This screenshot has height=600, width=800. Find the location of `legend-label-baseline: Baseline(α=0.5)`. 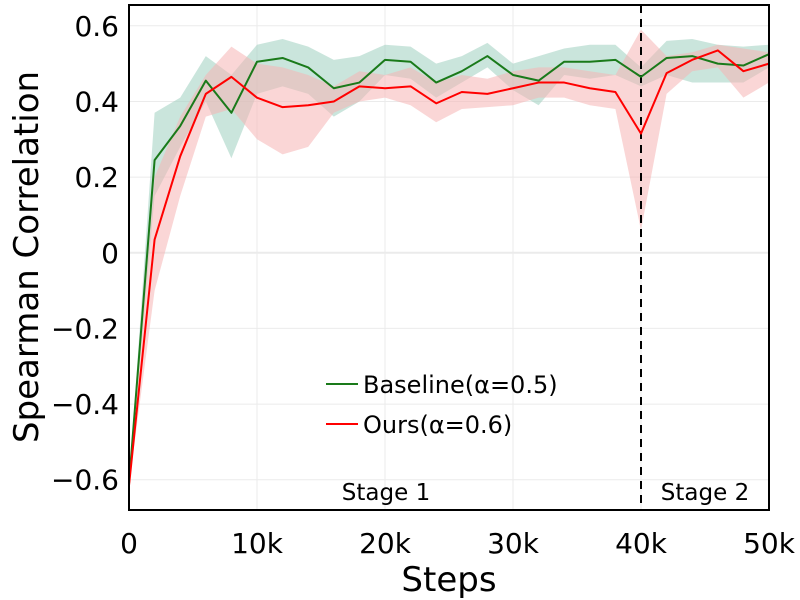

legend-label-baseline: Baseline(α=0.5) is located at coordinates (460, 385).